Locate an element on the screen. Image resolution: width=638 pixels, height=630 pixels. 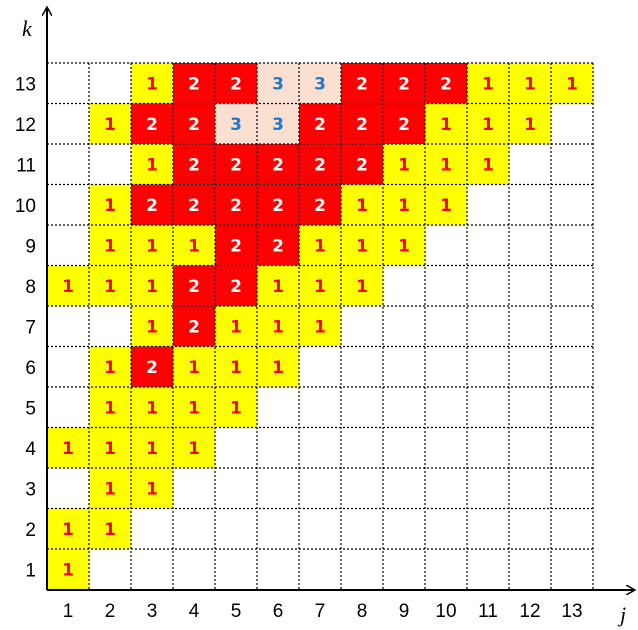
cell-value-j7-k11: 2 is located at coordinates (320, 165).